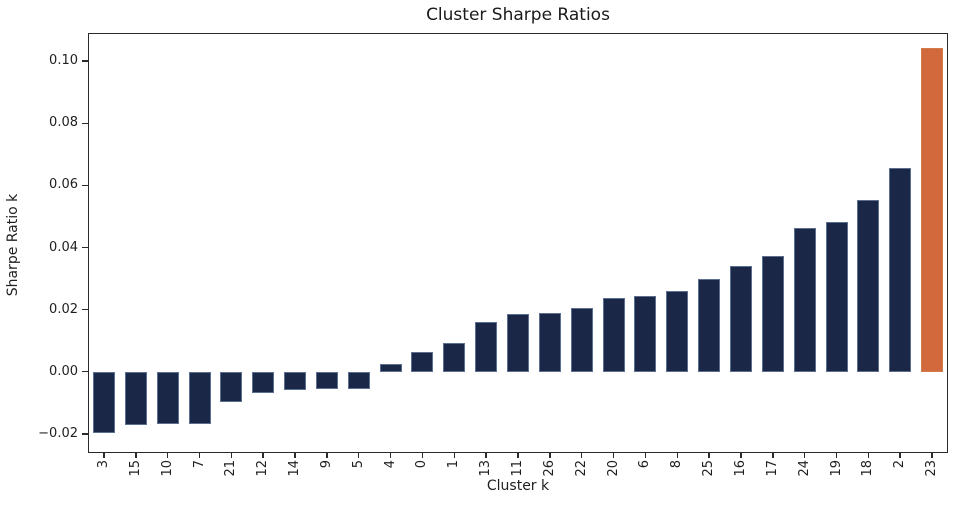 This screenshot has width=960, height=511. Describe the element at coordinates (13, 245) in the screenshot. I see `y-axis-label: Sharpe Ratio k` at that location.